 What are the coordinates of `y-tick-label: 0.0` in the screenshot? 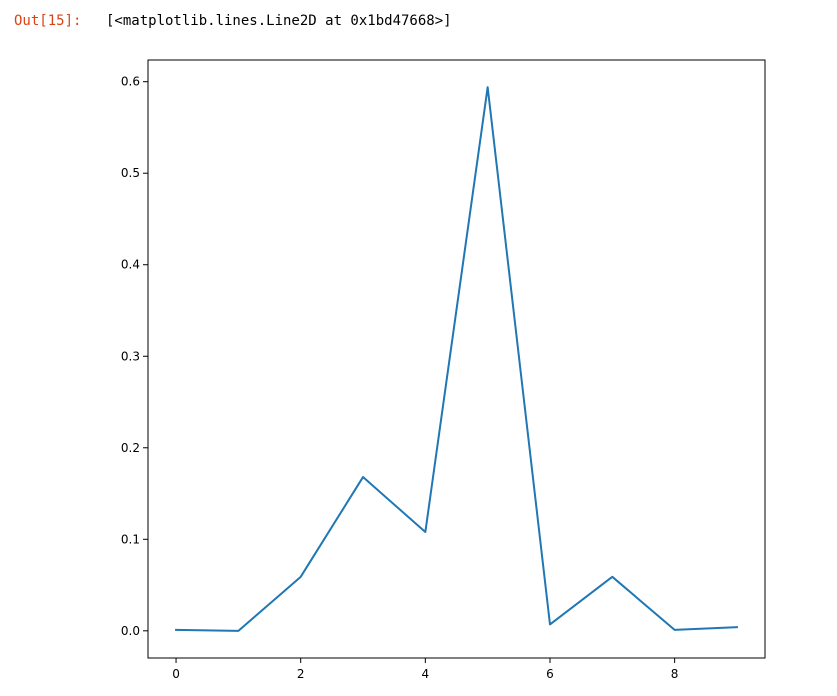 It's located at (130, 631).